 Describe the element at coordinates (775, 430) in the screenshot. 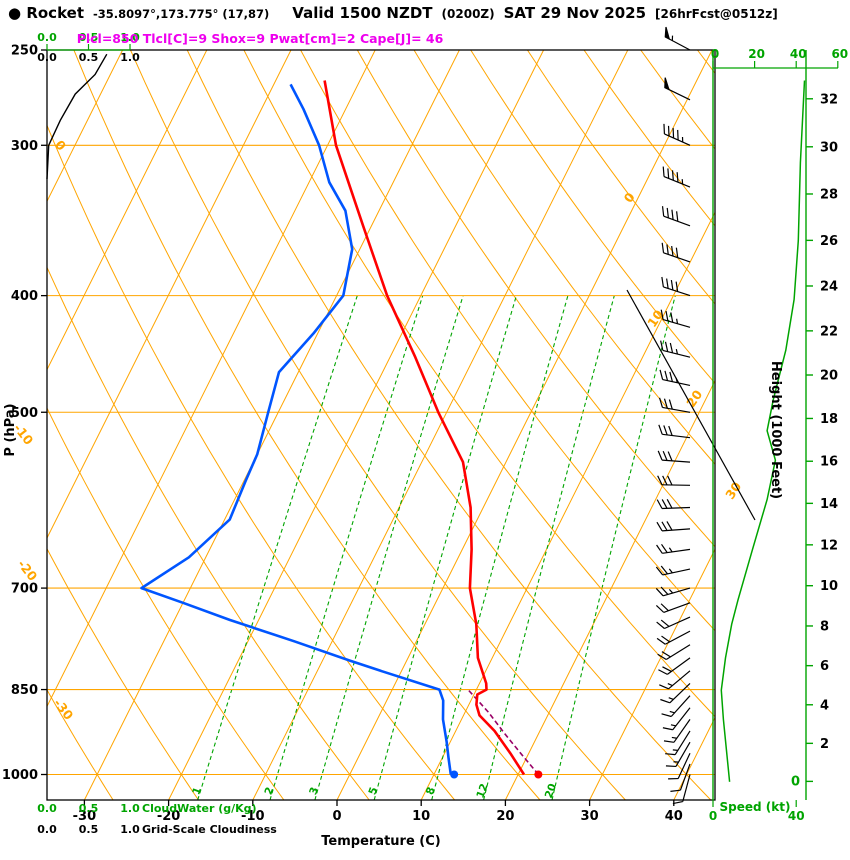

I see `svg-text: Height (1000 Feet)` at that location.